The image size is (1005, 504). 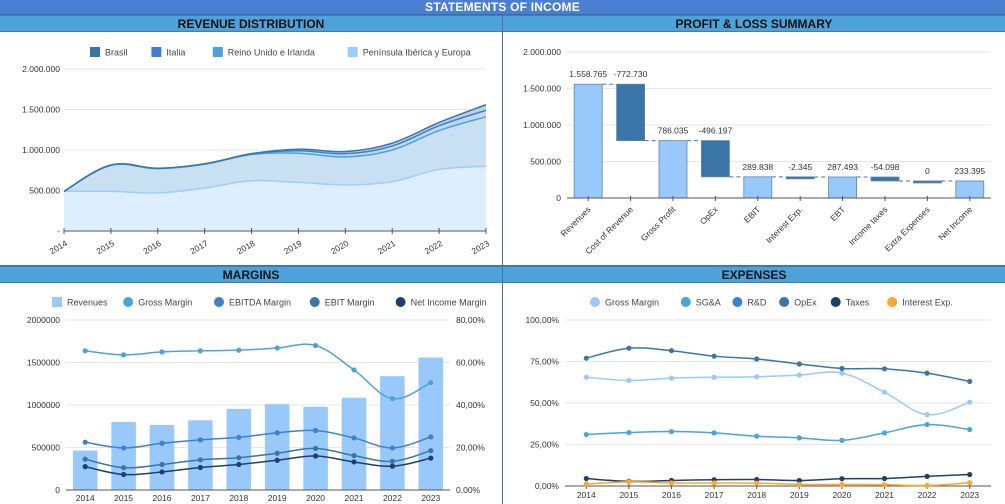 I want to click on data-label: 233.395, so click(x=969, y=171).